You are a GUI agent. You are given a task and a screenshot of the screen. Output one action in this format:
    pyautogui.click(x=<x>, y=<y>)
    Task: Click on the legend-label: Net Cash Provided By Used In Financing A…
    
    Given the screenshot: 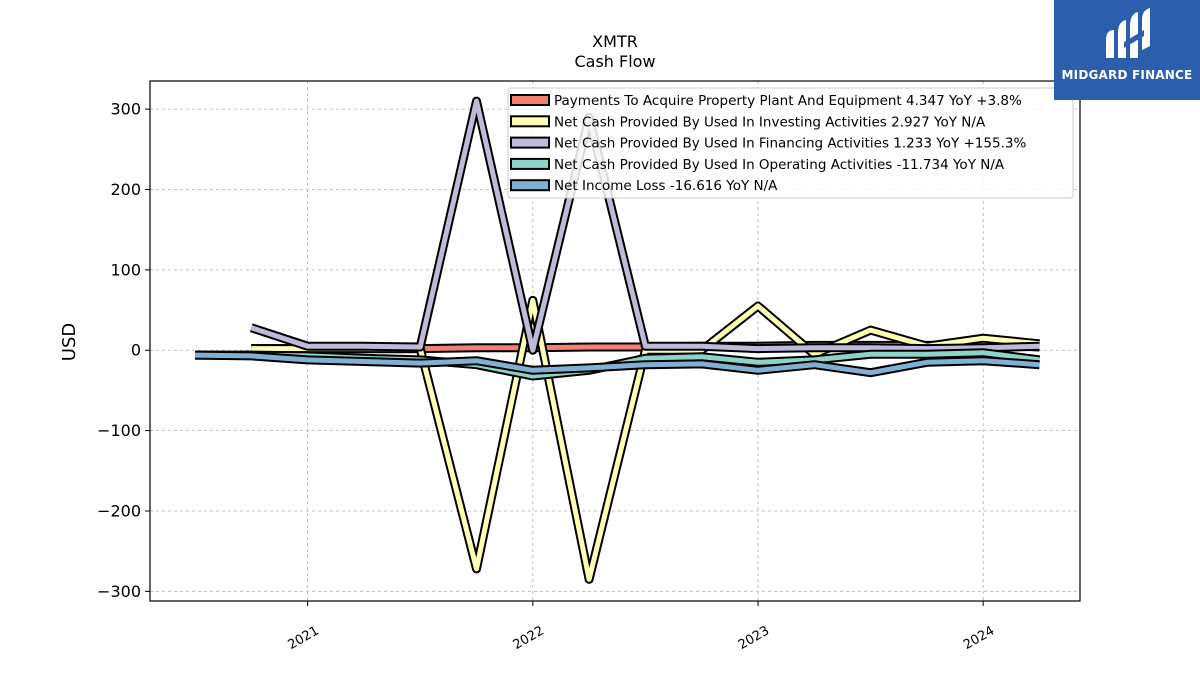 What is the action you would take?
    pyautogui.click(x=790, y=144)
    